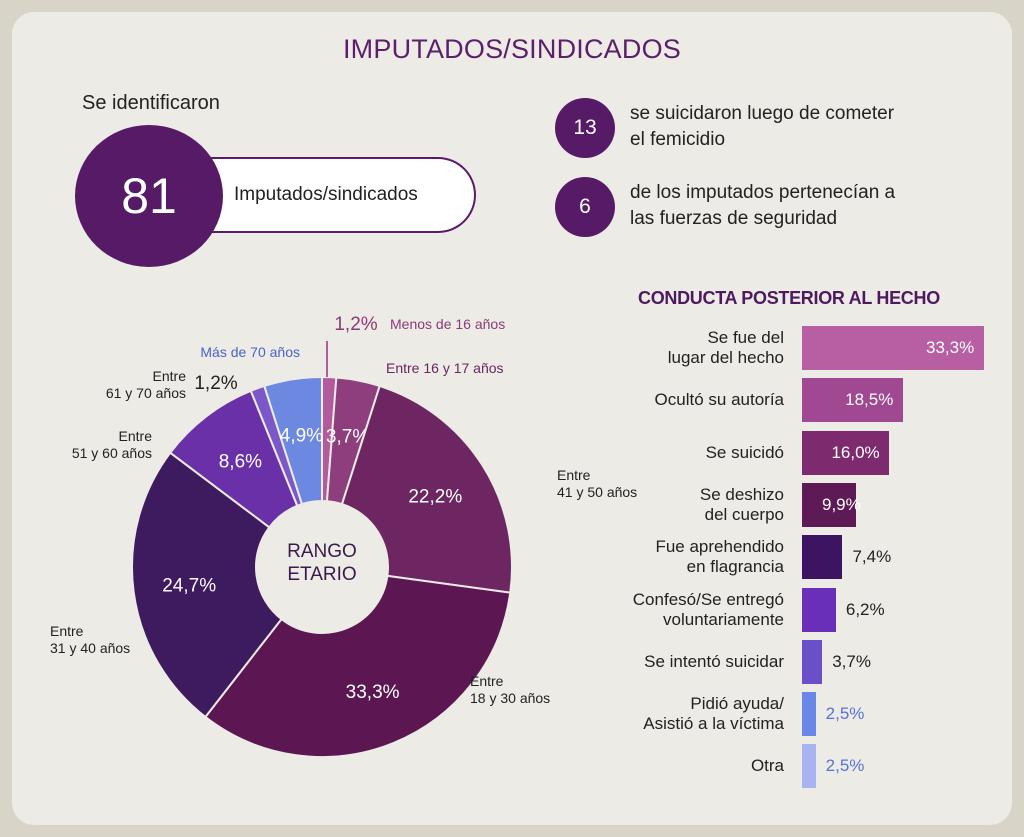 Image resolution: width=1024 pixels, height=837 pixels. What do you see at coordinates (585, 128) in the screenshot?
I see `fact-number-suicides: 13` at bounding box center [585, 128].